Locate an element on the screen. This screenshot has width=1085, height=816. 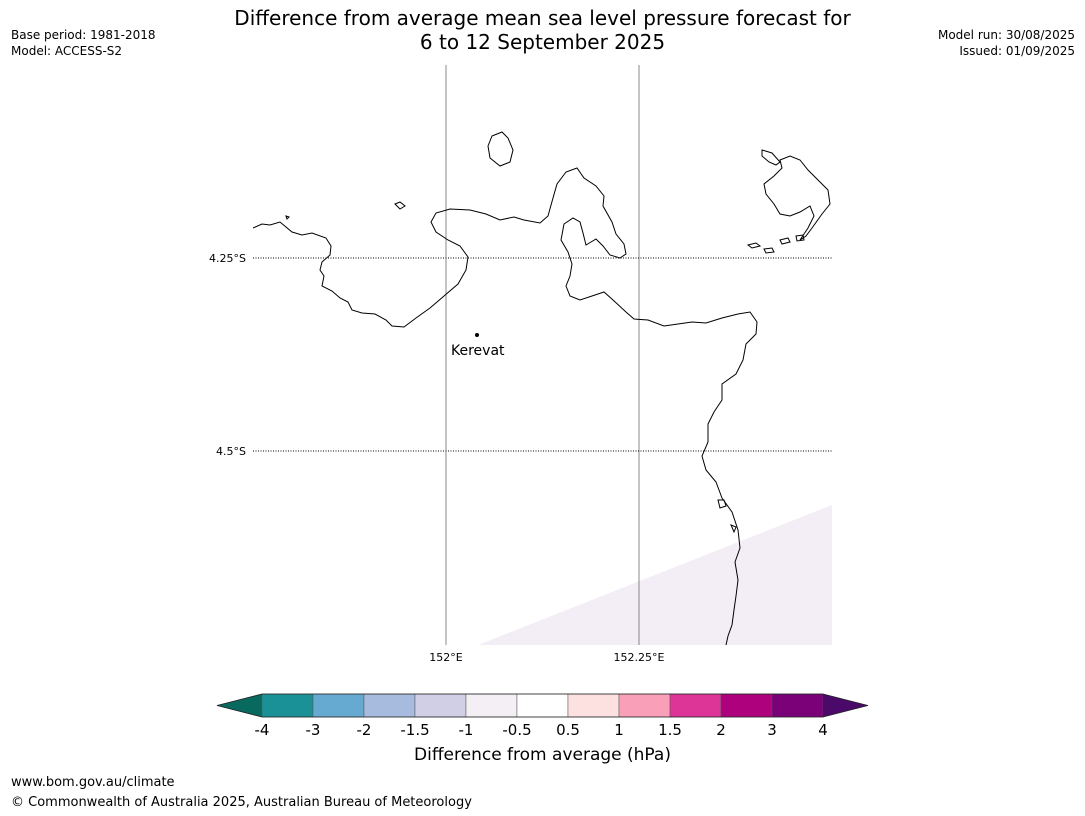
colorbar-over-arrow is located at coordinates (845, 705).